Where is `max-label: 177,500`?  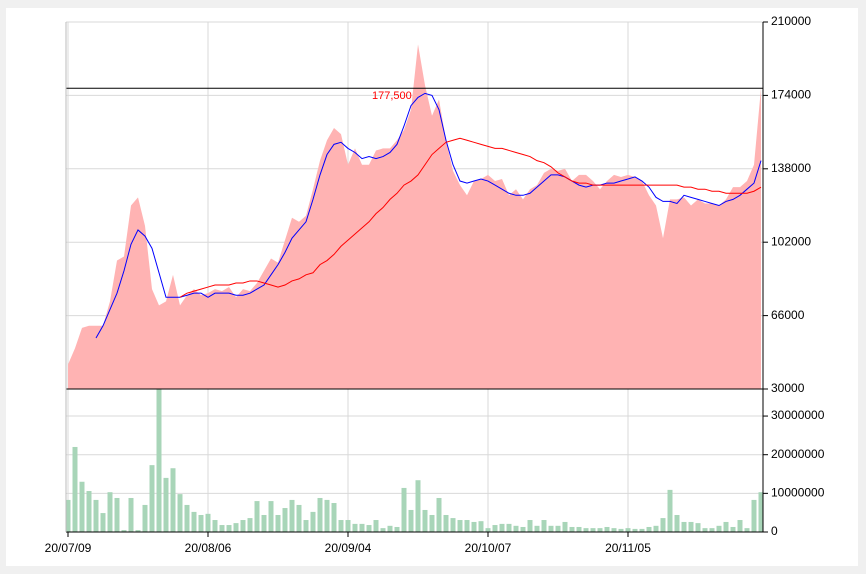 max-label: 177,500 is located at coordinates (392, 96).